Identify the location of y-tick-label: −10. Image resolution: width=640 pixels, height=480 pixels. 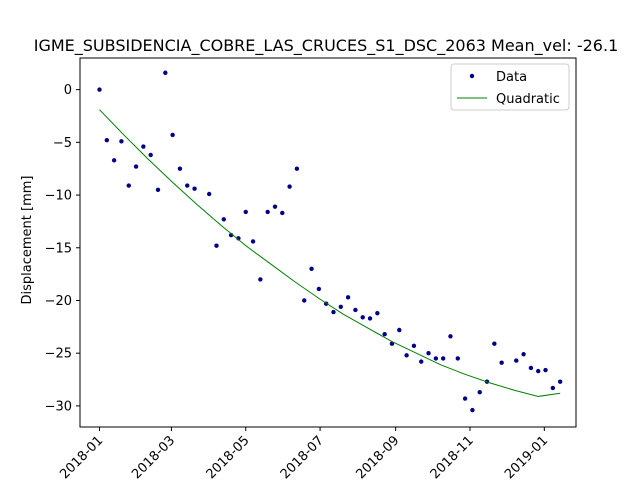
(58, 196).